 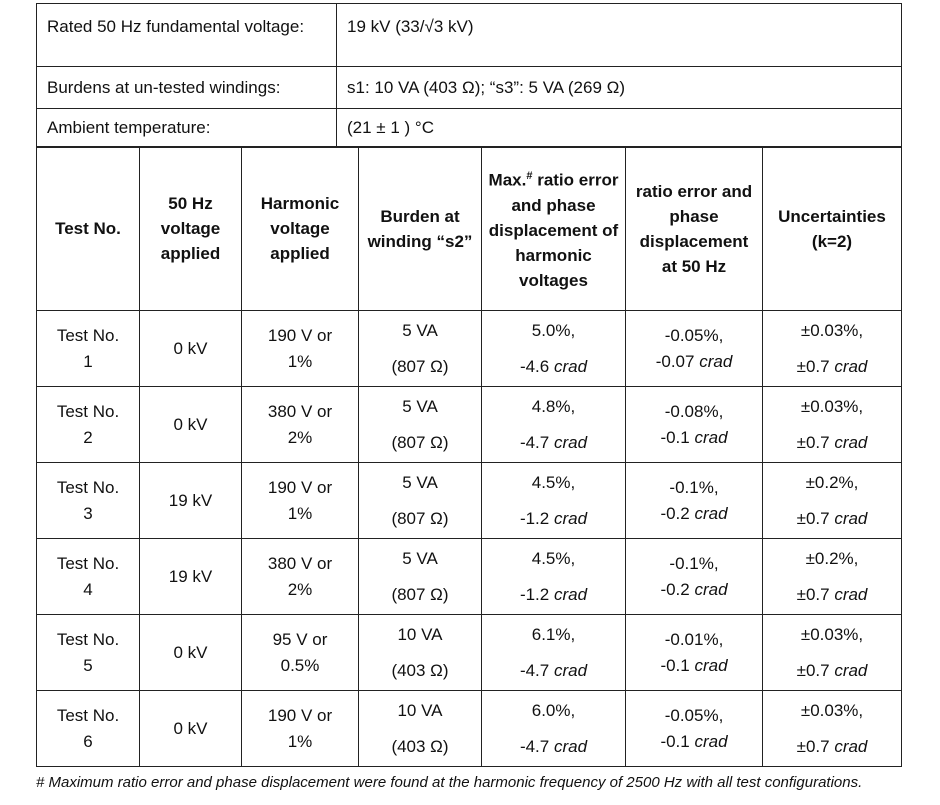 I want to click on cell-value: -0.07, so click(x=675, y=361).